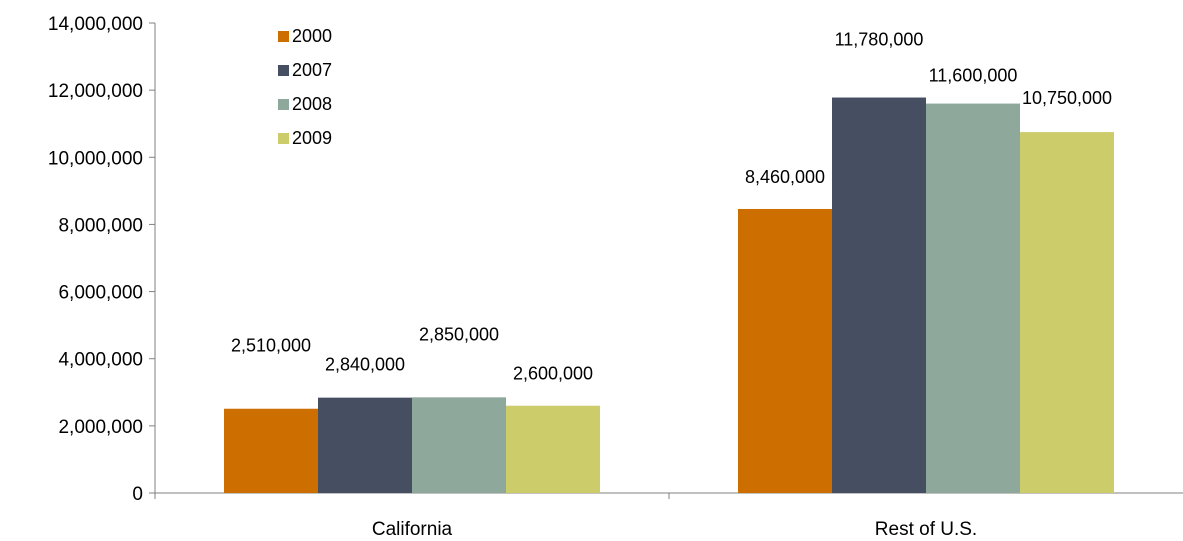  I want to click on y-tick-label: 14,000,000, so click(95, 24).